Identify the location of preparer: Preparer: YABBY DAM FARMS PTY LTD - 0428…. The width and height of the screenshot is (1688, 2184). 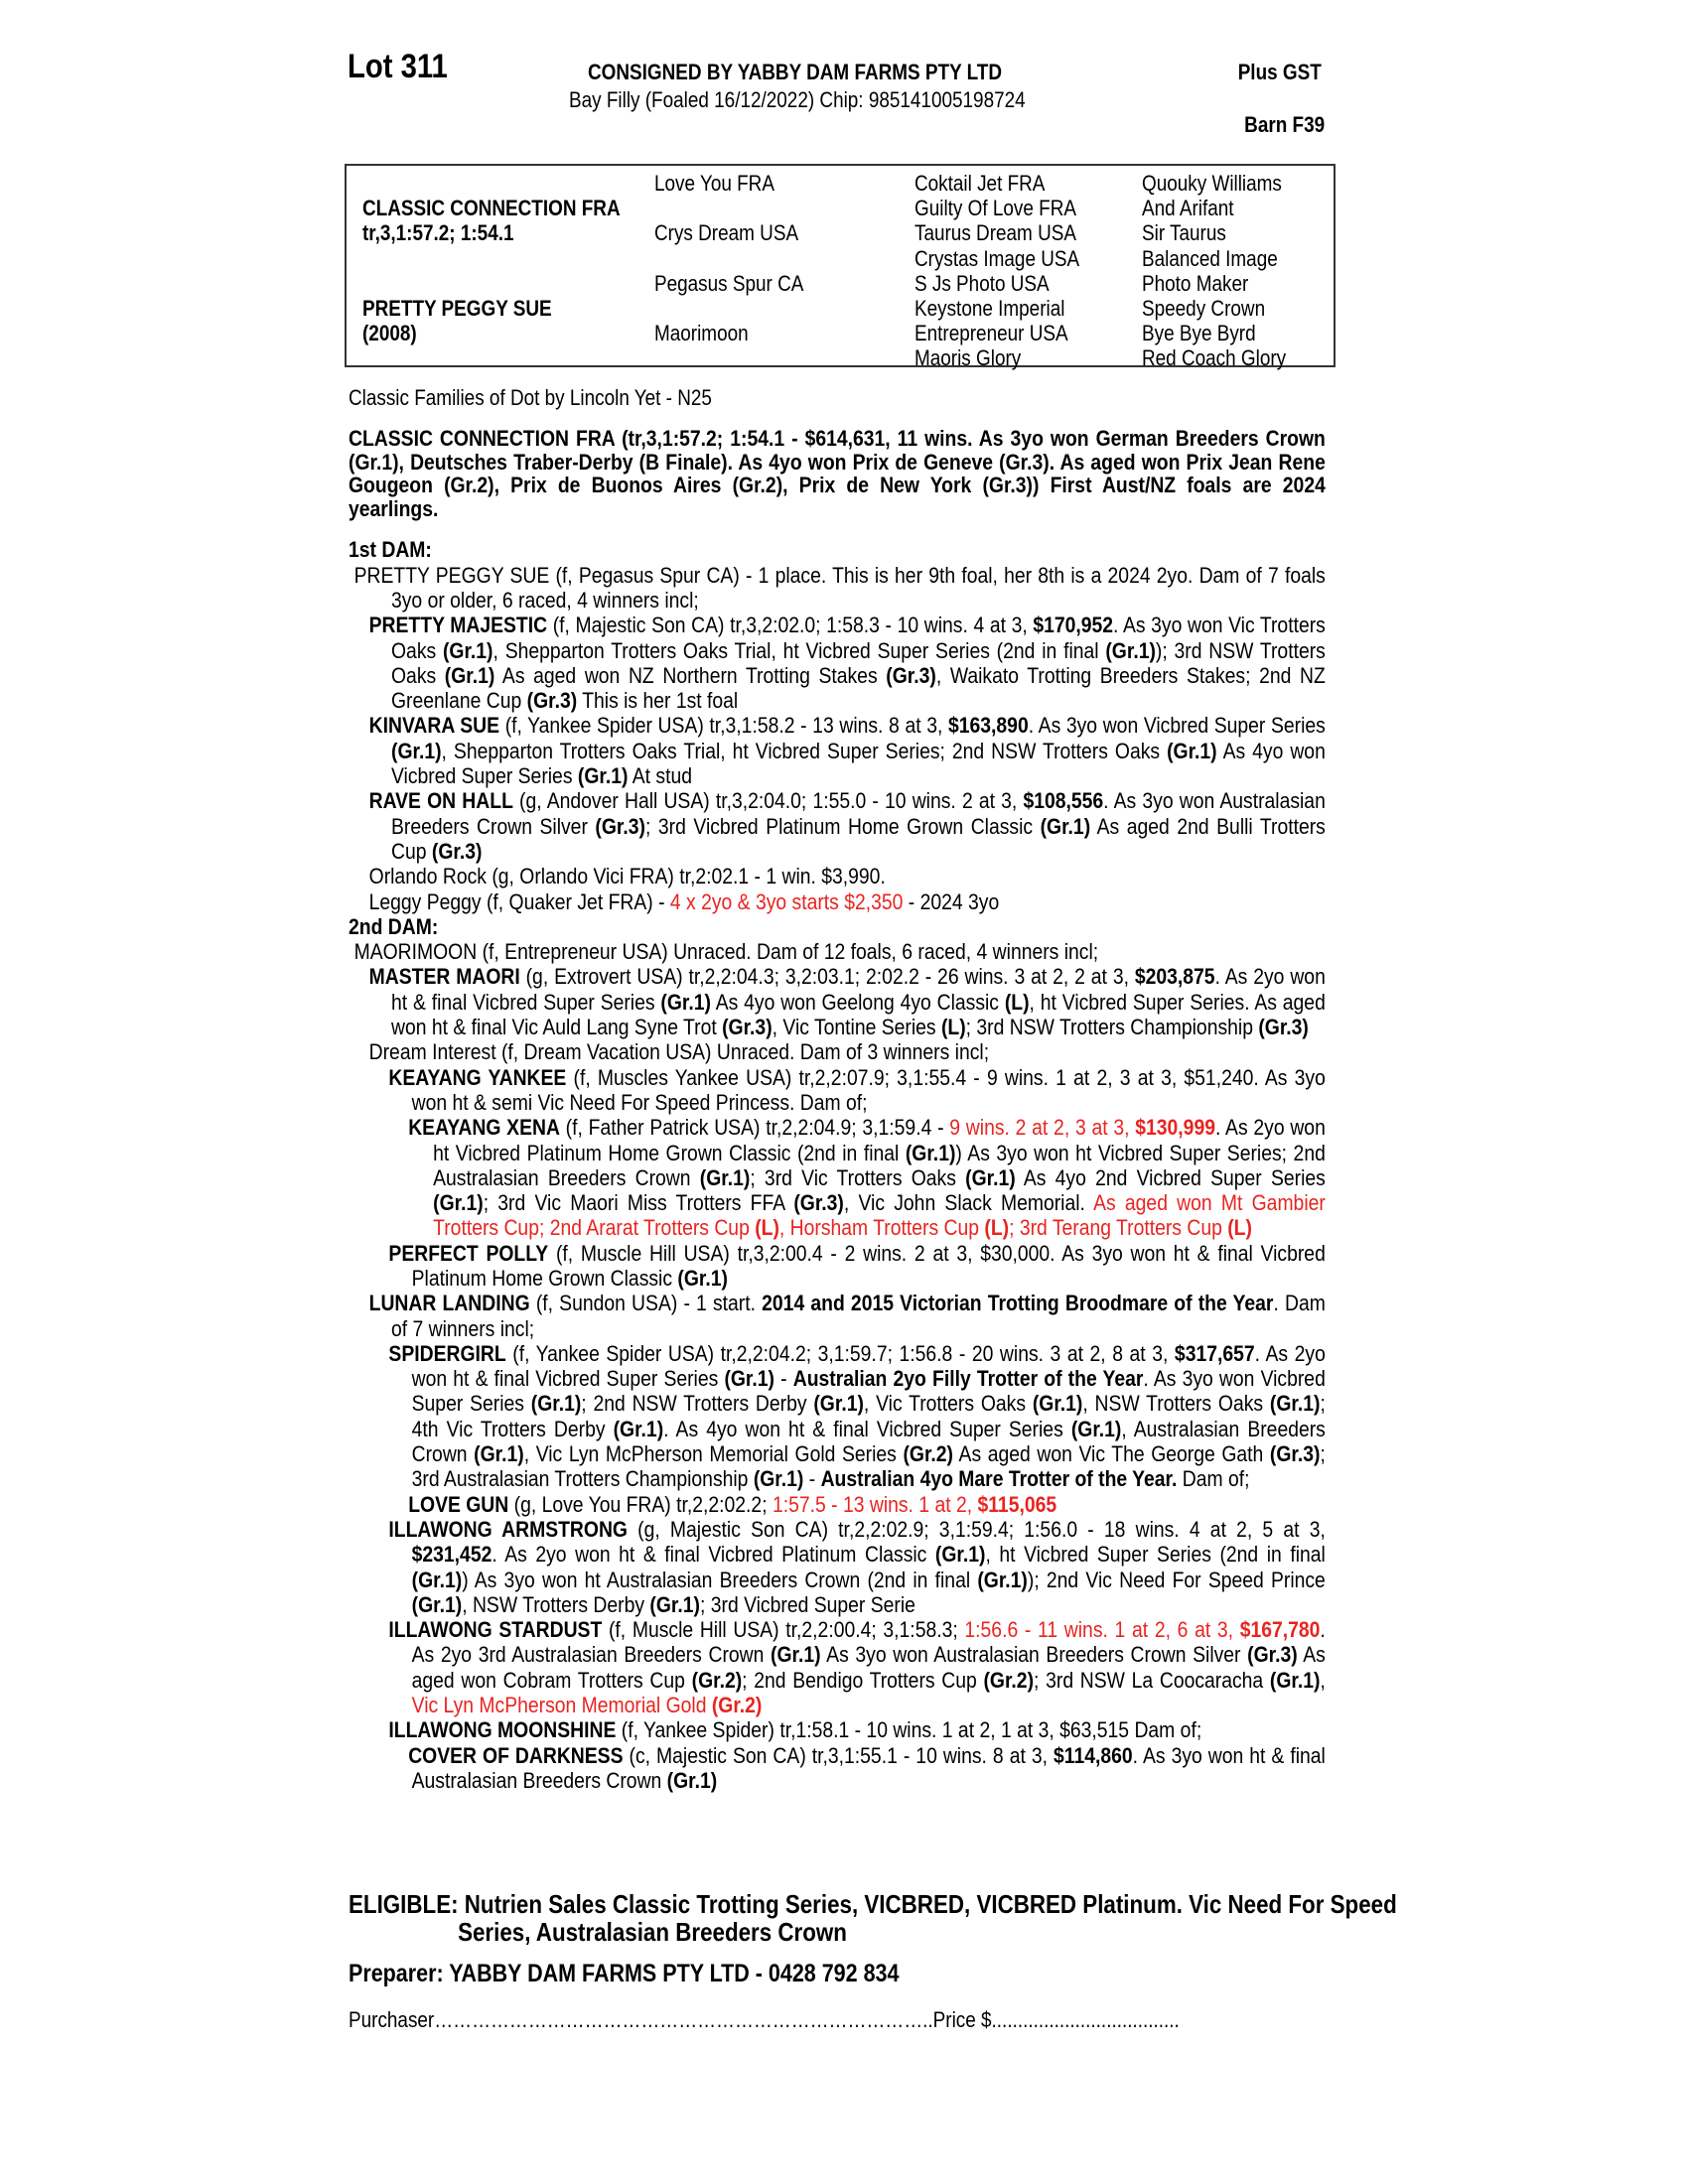
(624, 1973).